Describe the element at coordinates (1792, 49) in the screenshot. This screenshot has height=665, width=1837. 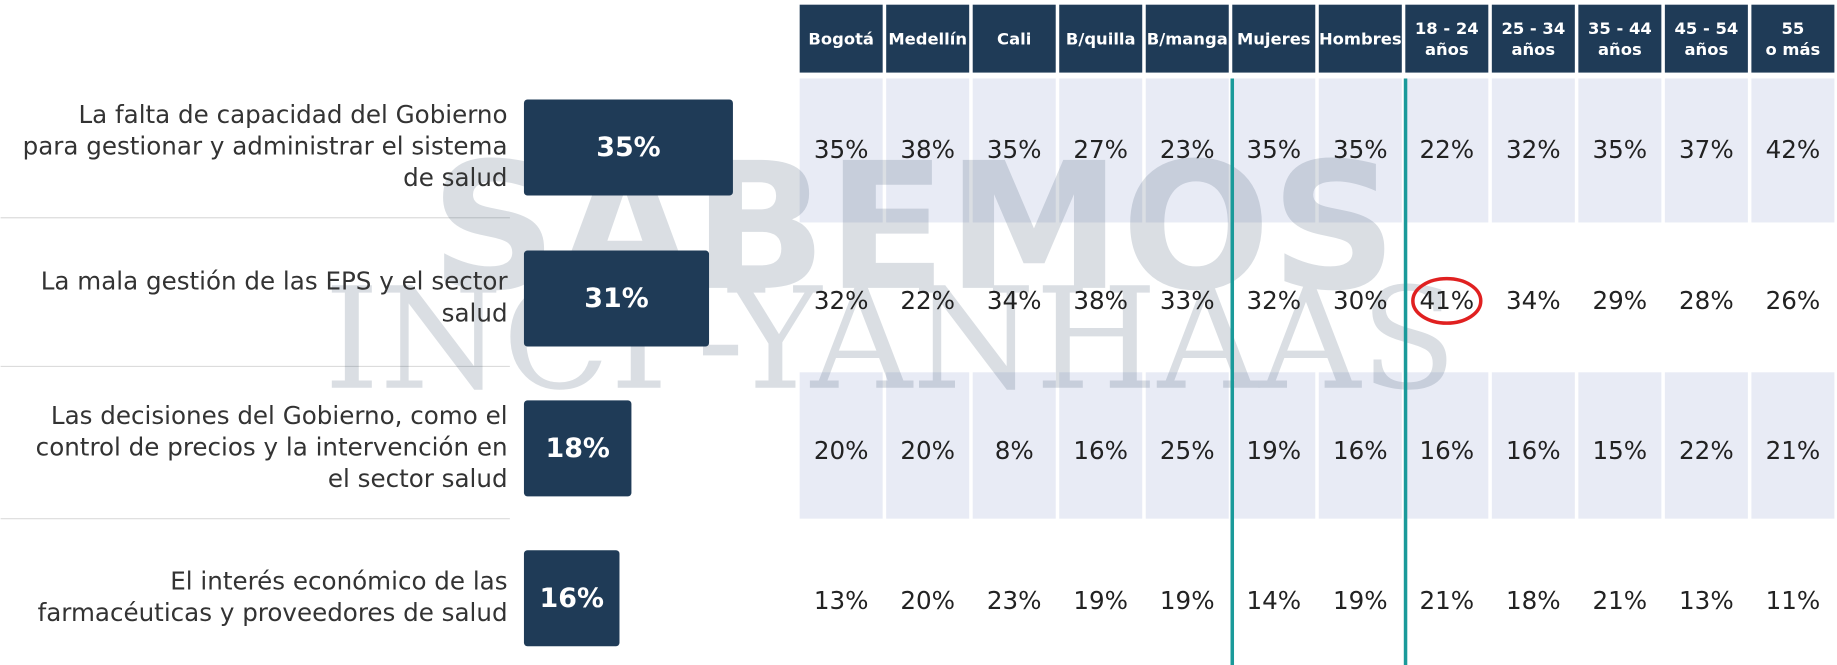
I see `header-label: o más` at that location.